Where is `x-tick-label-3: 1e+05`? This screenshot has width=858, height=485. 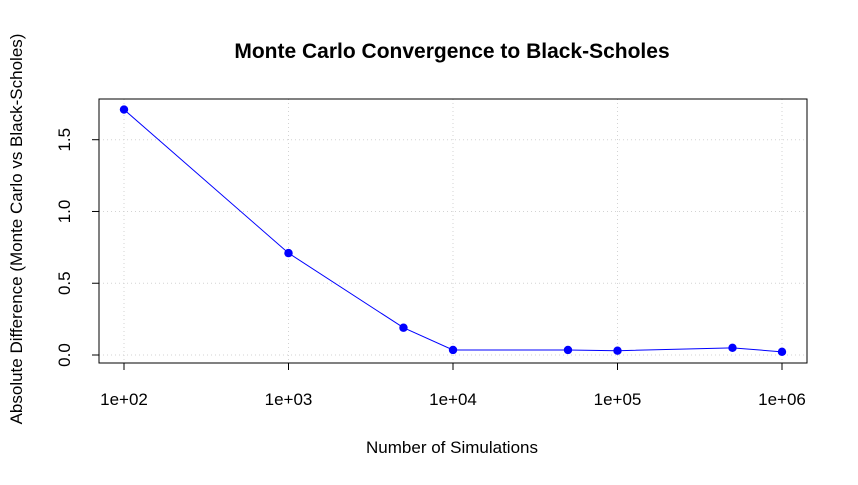
x-tick-label-3: 1e+05 is located at coordinates (618, 399).